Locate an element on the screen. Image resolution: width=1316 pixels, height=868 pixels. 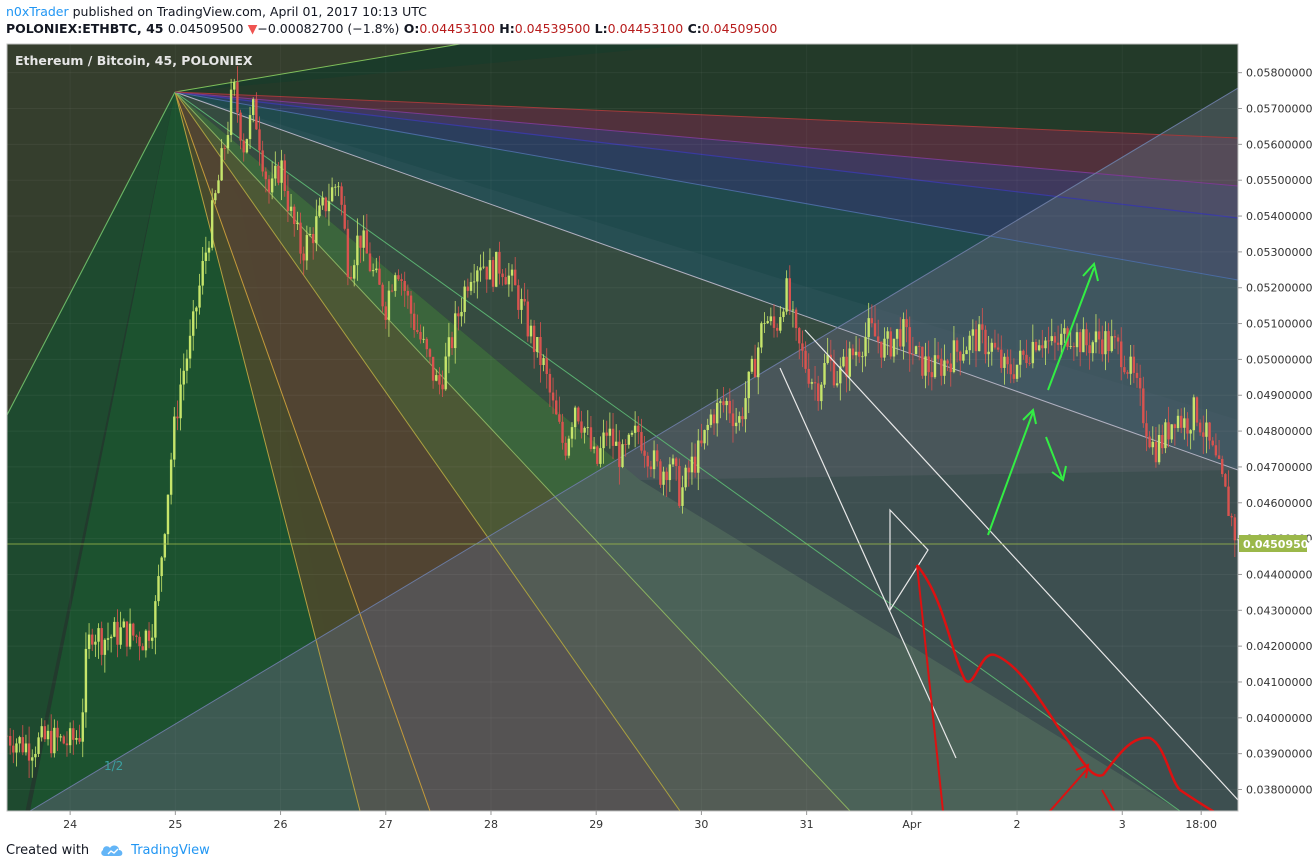
arrow-up-1-head is located at coordinates (1029, 416).